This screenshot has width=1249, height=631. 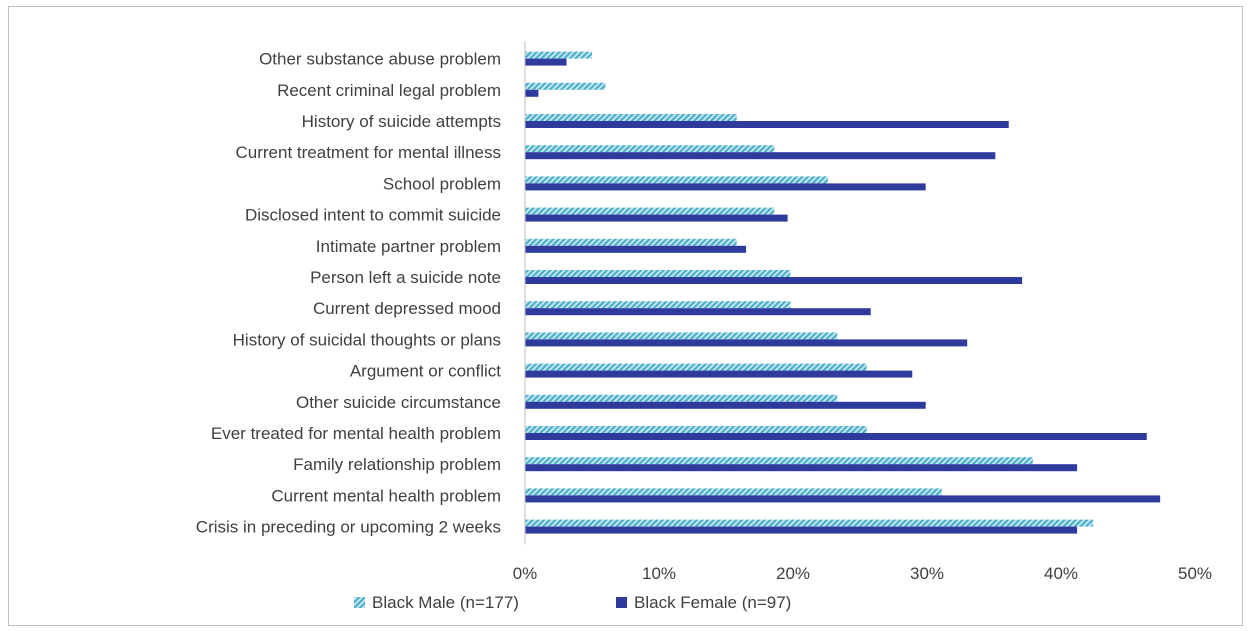 I want to click on category-label: Current mental health problem, so click(x=386, y=495).